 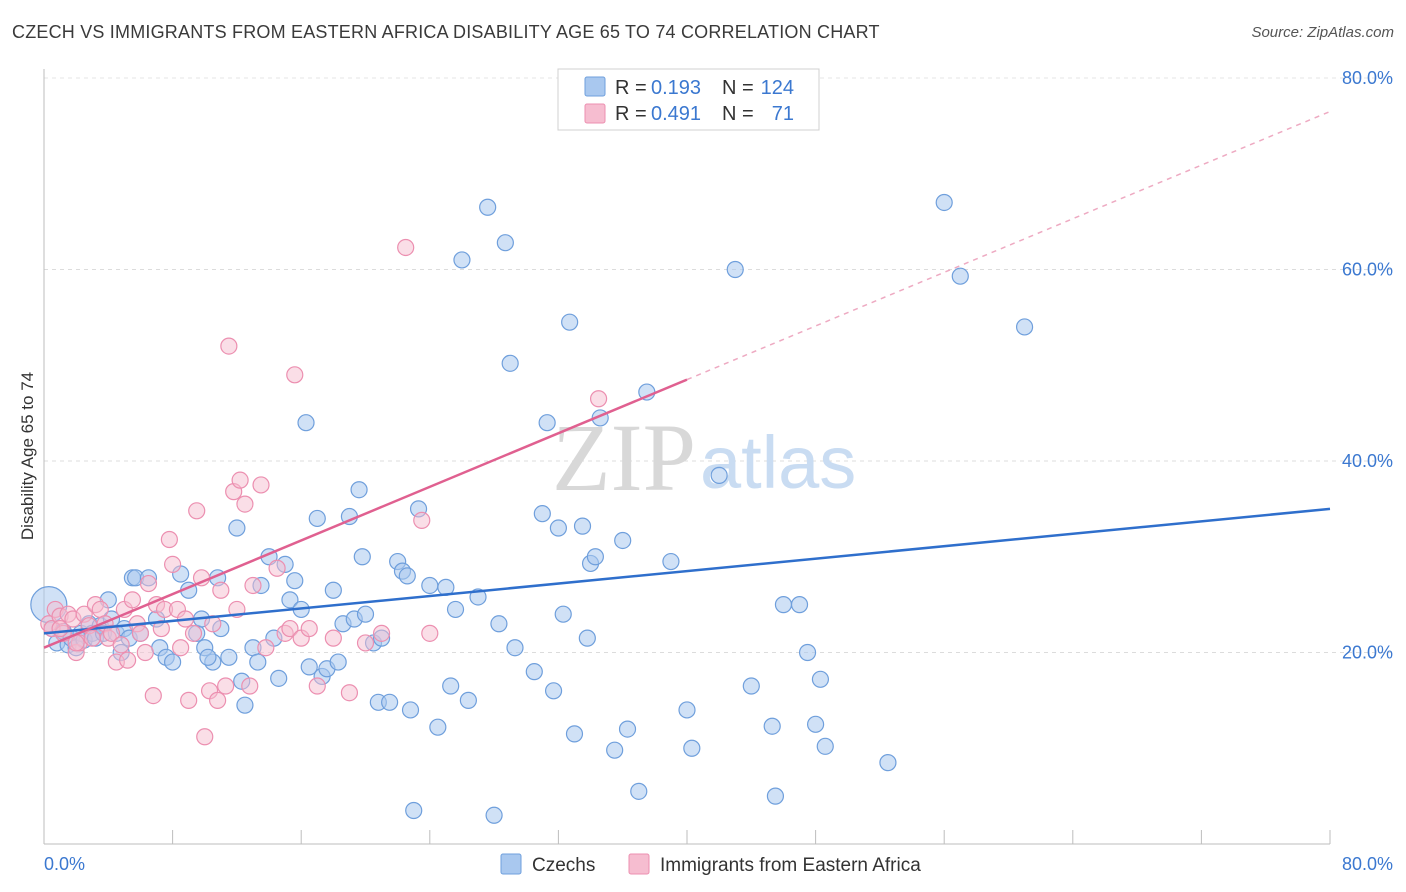 What do you see at coordinates (365, 513) in the screenshot?
I see `trend-line-immigrants` at bounding box center [365, 513].